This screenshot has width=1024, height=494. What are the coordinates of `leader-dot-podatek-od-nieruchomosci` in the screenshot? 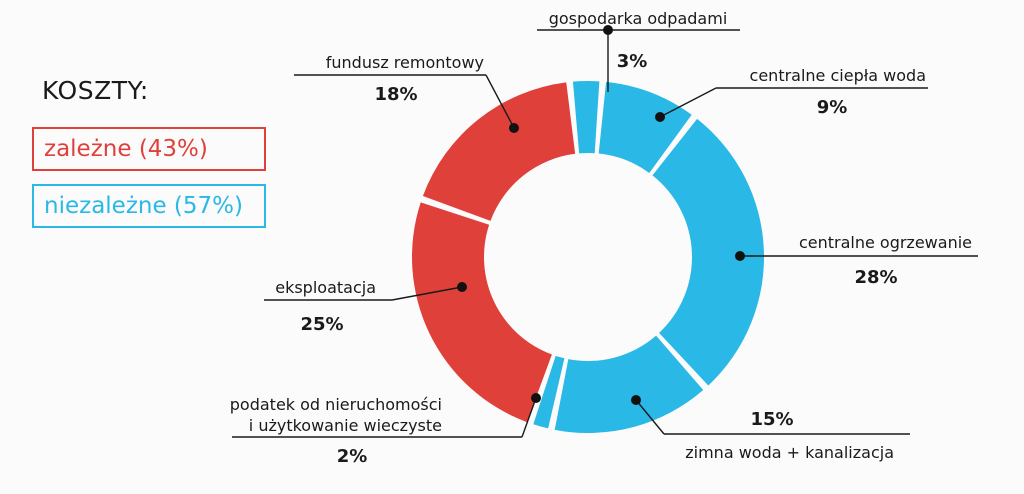 It's located at (536, 398).